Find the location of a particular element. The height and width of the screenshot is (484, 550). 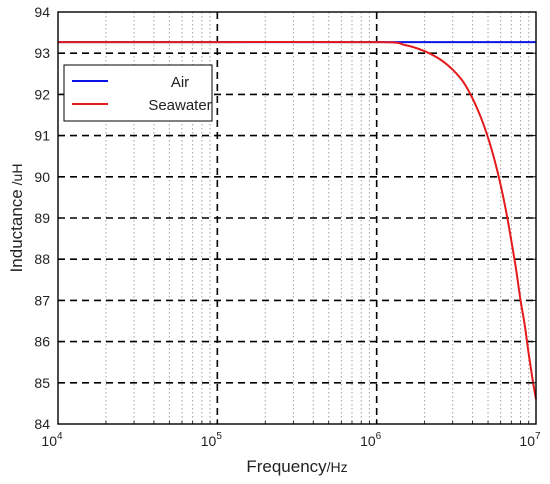

y-tick-label: 91 is located at coordinates (42, 136).